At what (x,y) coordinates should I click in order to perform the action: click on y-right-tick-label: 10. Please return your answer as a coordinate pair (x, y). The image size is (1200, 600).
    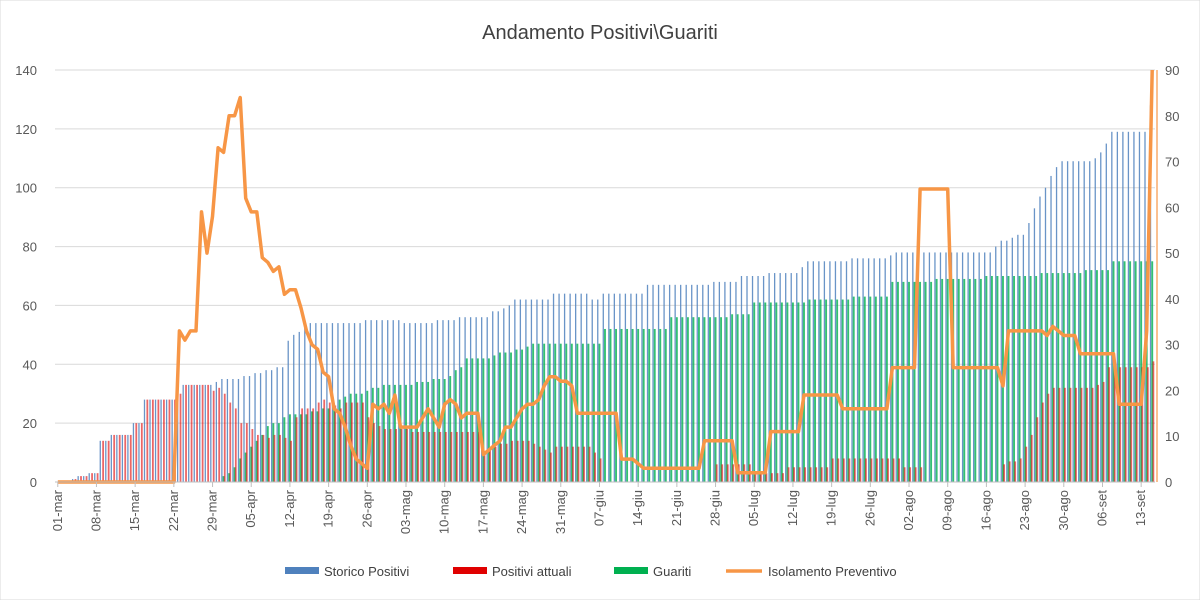
    Looking at the image, I should click on (1172, 436).